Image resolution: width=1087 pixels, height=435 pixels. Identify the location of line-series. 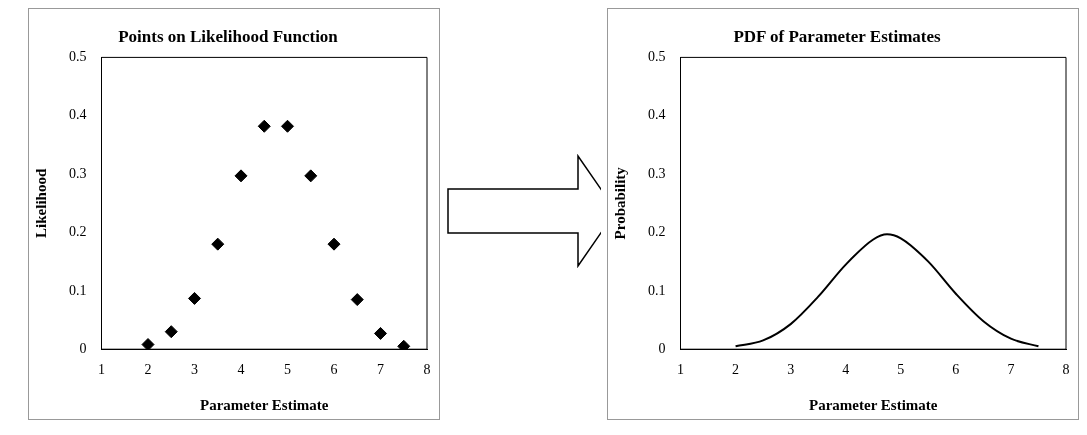
(887, 290).